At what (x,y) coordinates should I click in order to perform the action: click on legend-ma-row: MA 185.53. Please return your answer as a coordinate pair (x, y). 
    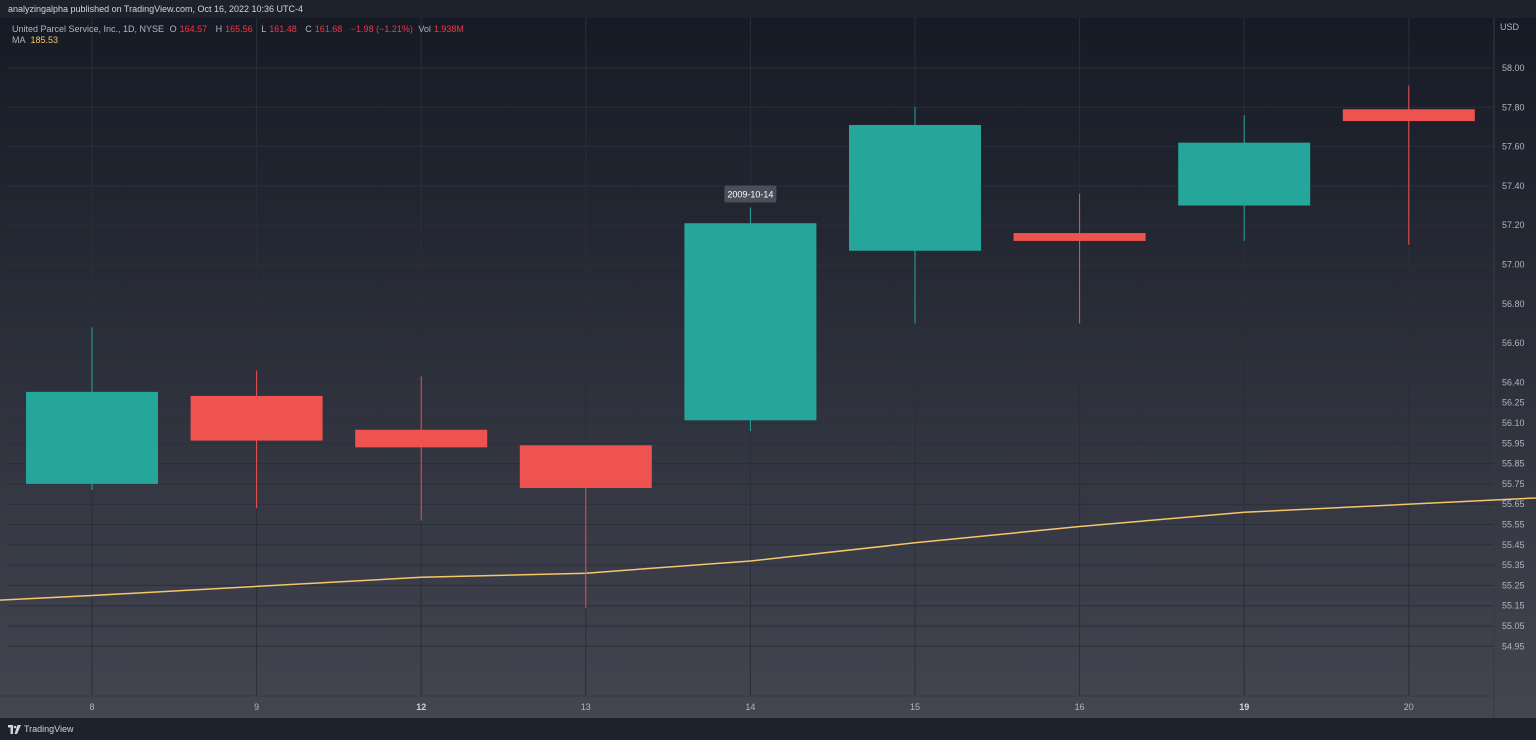
    Looking at the image, I should click on (241, 40).